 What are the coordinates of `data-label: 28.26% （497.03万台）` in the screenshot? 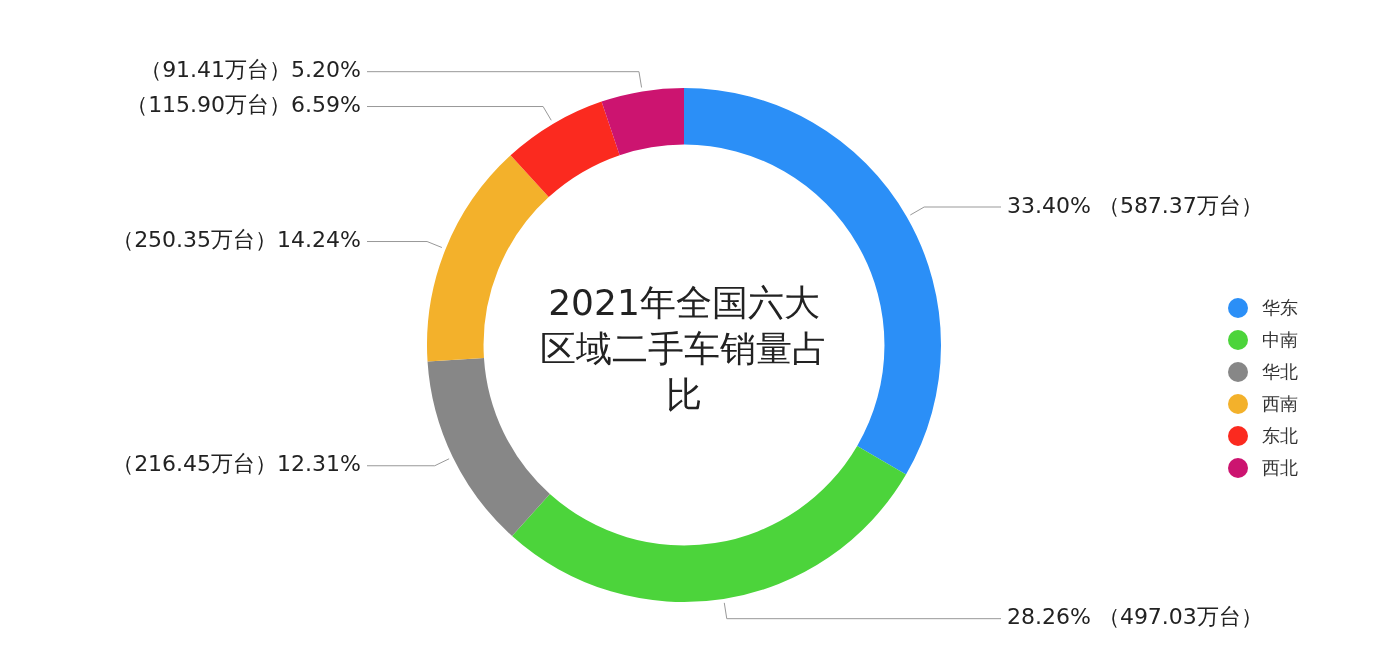 It's located at (1135, 617).